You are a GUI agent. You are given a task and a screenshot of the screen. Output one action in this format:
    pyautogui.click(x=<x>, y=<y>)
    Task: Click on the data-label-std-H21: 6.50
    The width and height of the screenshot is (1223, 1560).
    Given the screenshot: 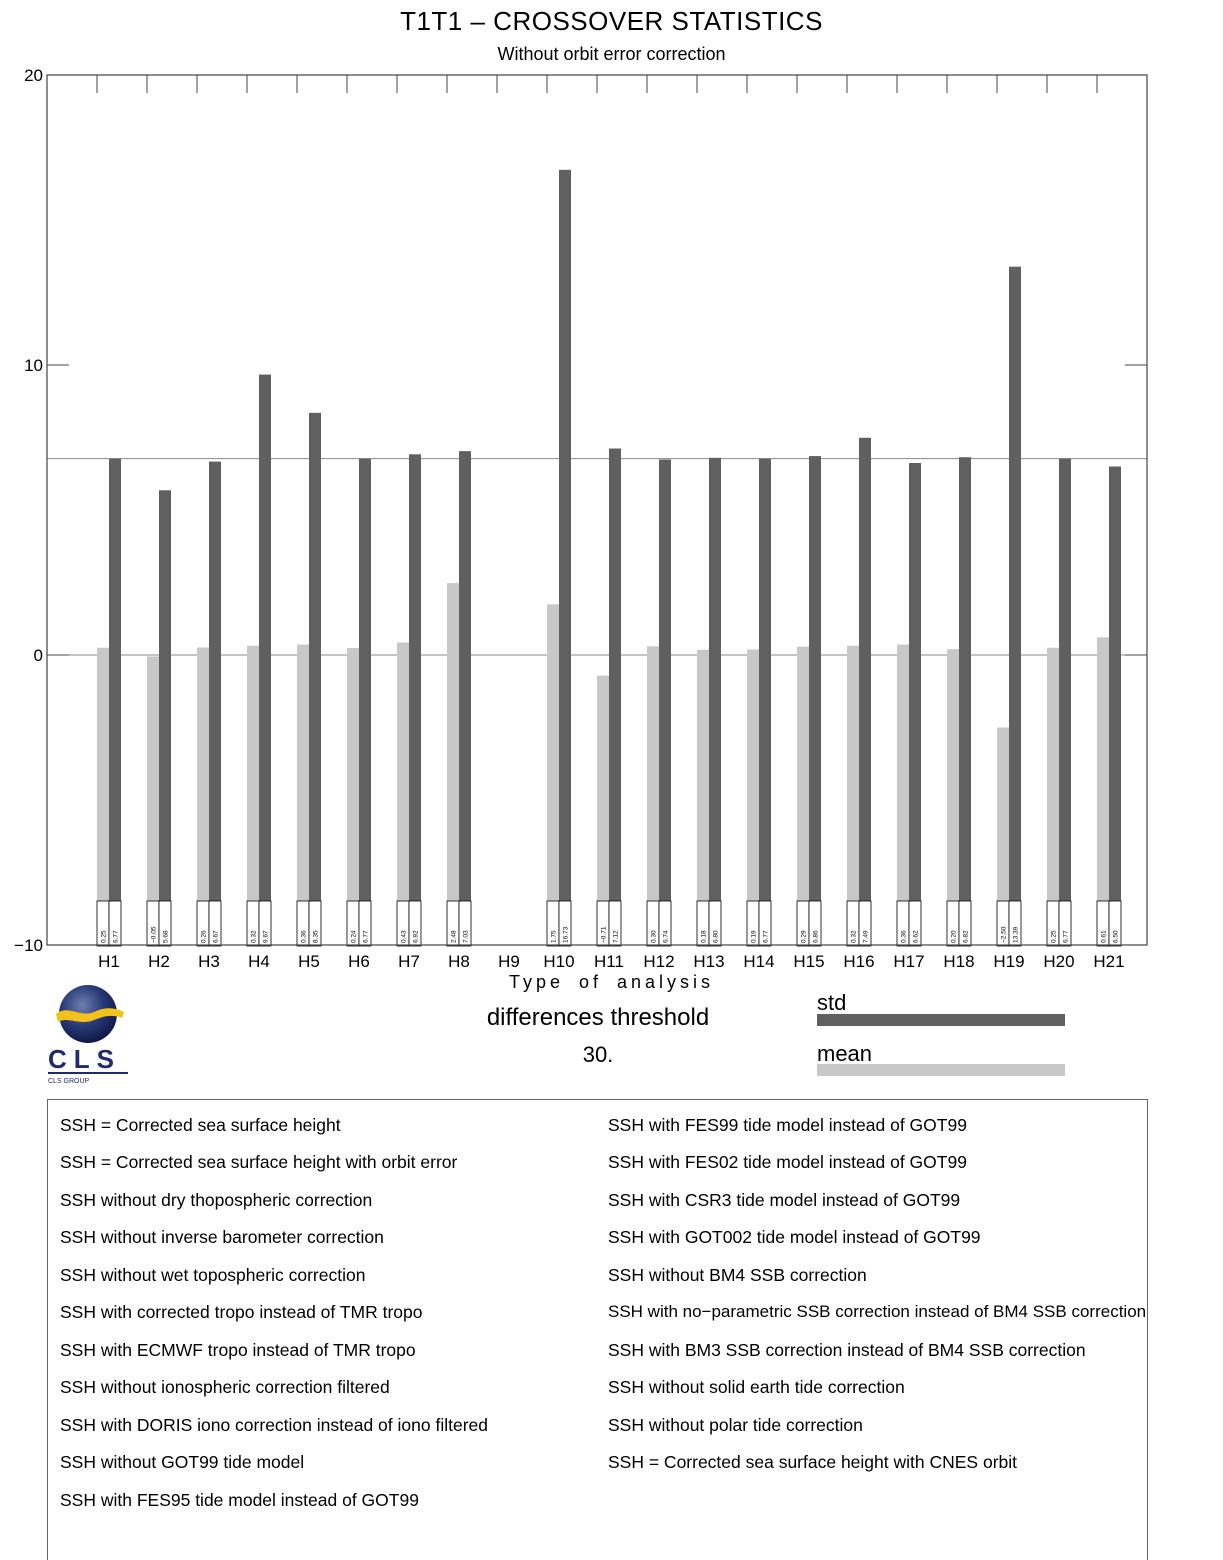 What is the action you would take?
    pyautogui.click(x=1116, y=936)
    